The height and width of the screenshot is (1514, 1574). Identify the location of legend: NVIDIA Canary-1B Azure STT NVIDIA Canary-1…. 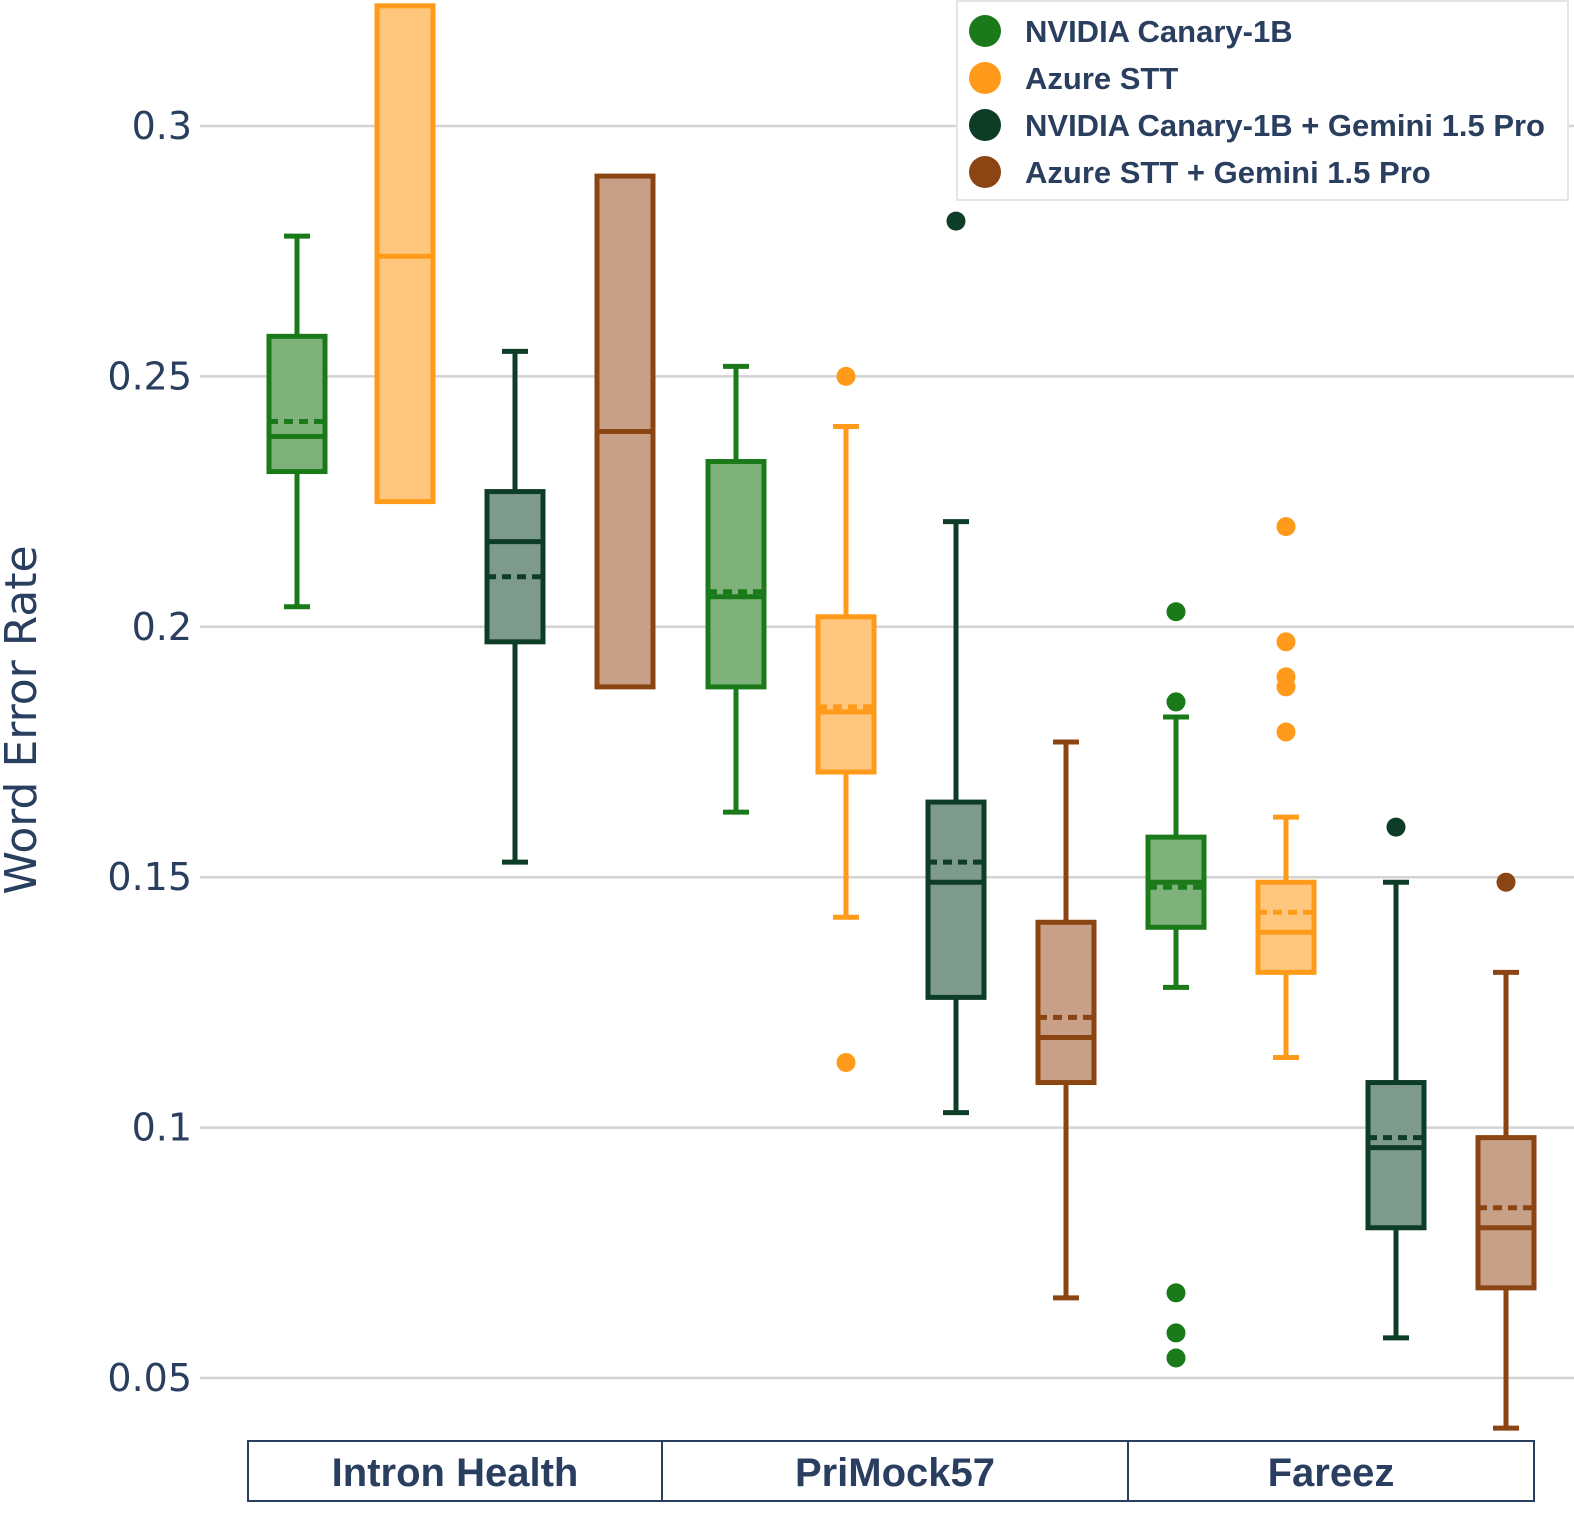
(1262, 100).